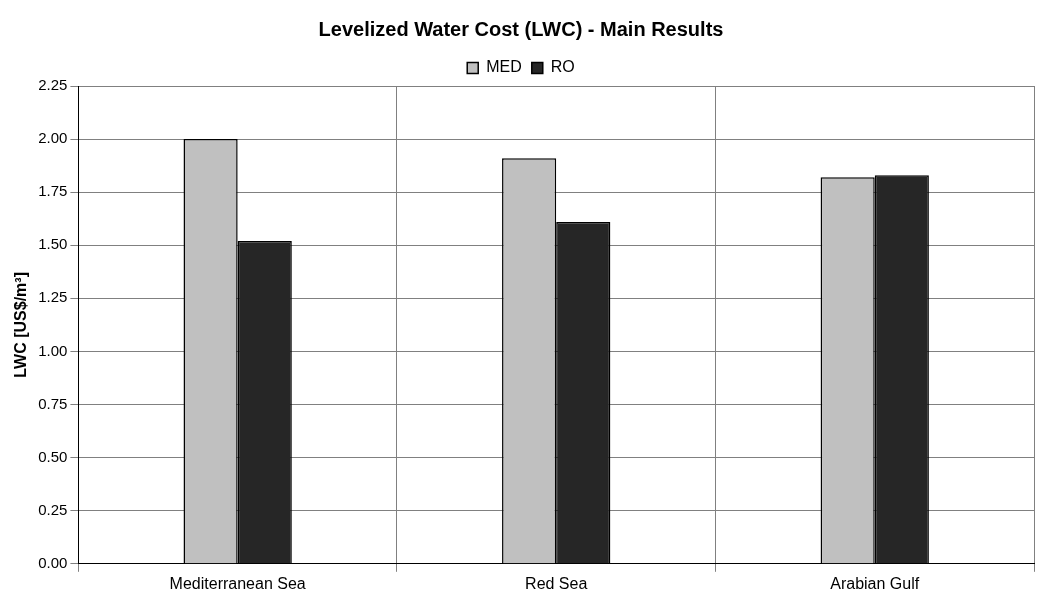  Describe the element at coordinates (53, 456) in the screenshot. I see `y-tick-label: 0.50` at that location.